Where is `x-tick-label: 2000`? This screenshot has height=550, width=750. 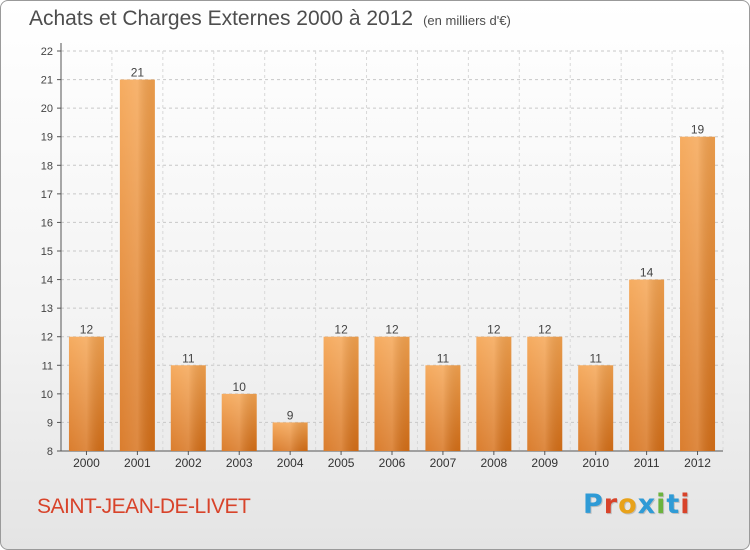
x-tick-label: 2000 is located at coordinates (86, 463).